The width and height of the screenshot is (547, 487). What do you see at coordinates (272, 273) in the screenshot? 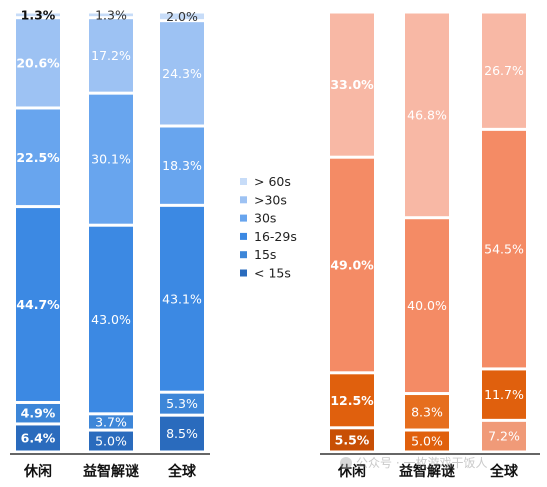
I see `legend-label: < 15s` at bounding box center [272, 273].